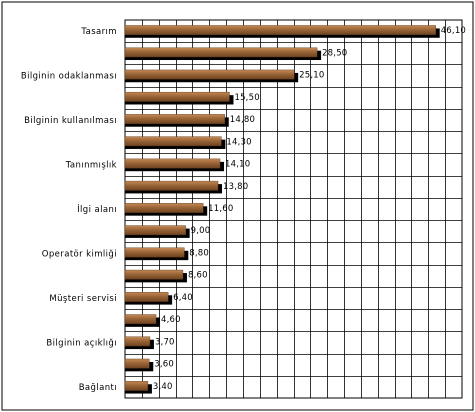 The width and height of the screenshot is (475, 412). Describe the element at coordinates (83, 299) in the screenshot. I see `category-label: Müşteri servisi` at that location.